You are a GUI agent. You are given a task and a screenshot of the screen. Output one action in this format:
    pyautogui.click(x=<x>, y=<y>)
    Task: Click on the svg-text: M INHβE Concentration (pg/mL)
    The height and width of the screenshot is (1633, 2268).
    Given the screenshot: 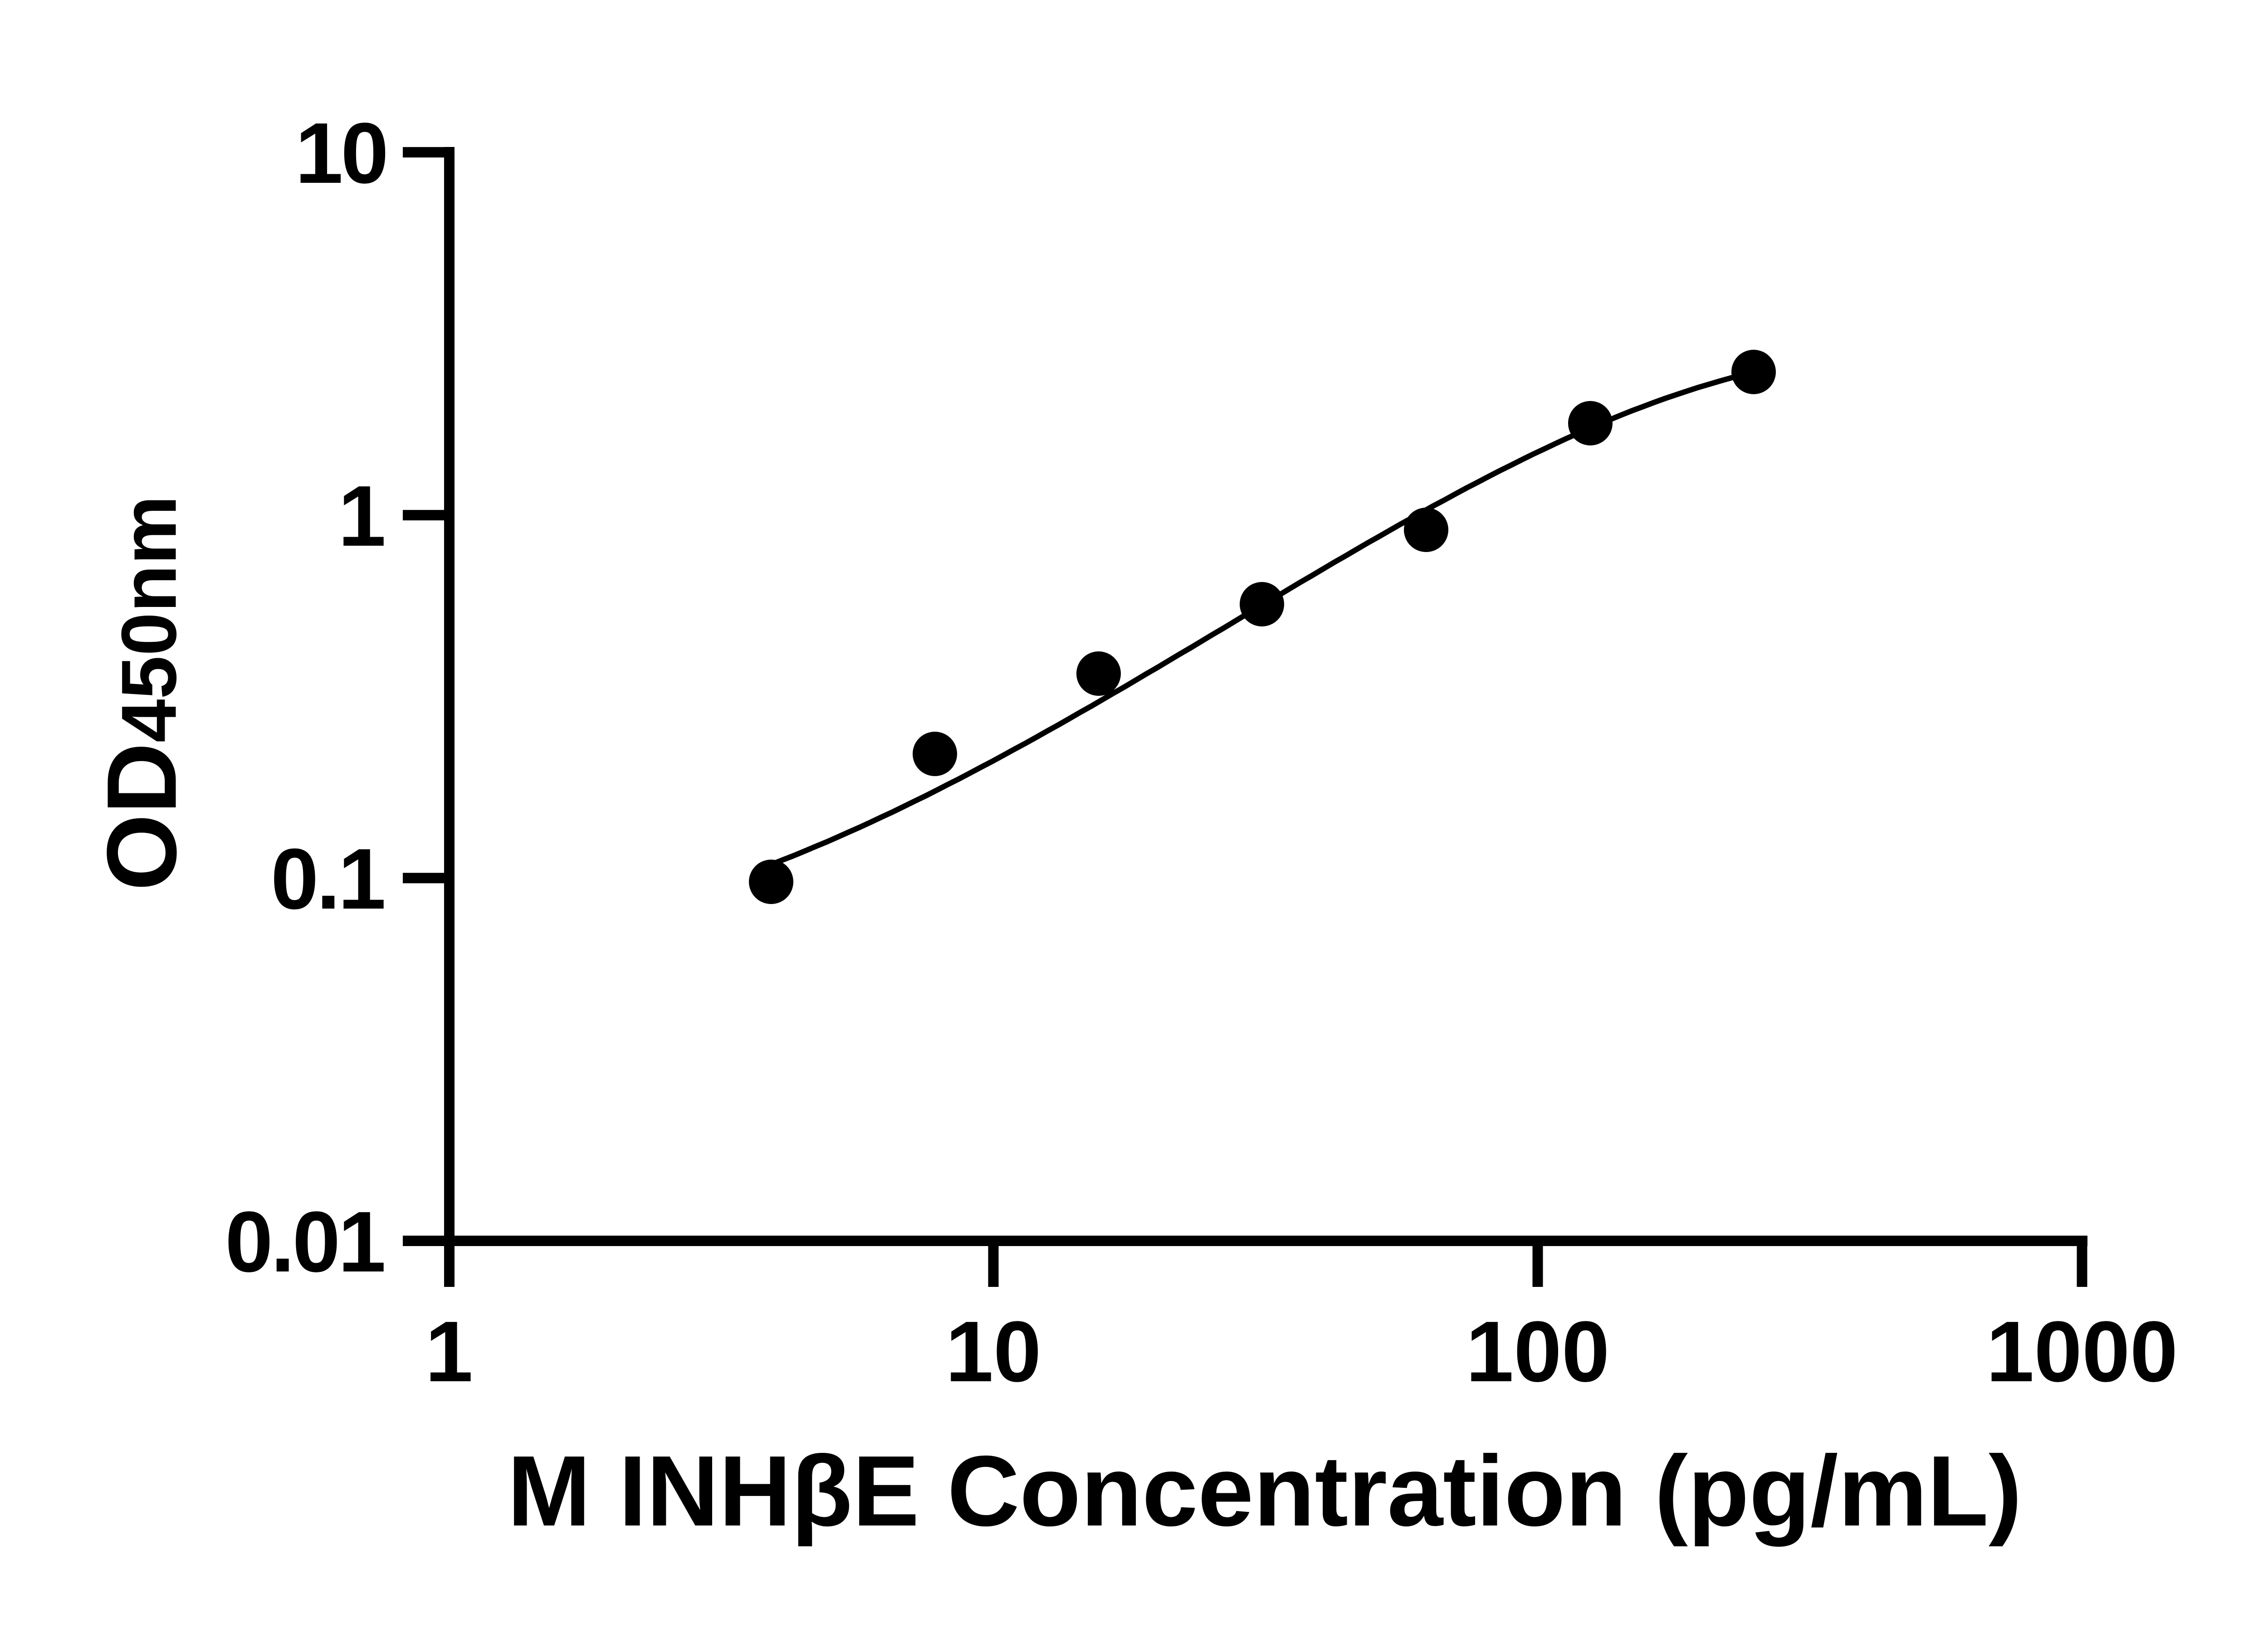 What is the action you would take?
    pyautogui.click(x=1265, y=1491)
    